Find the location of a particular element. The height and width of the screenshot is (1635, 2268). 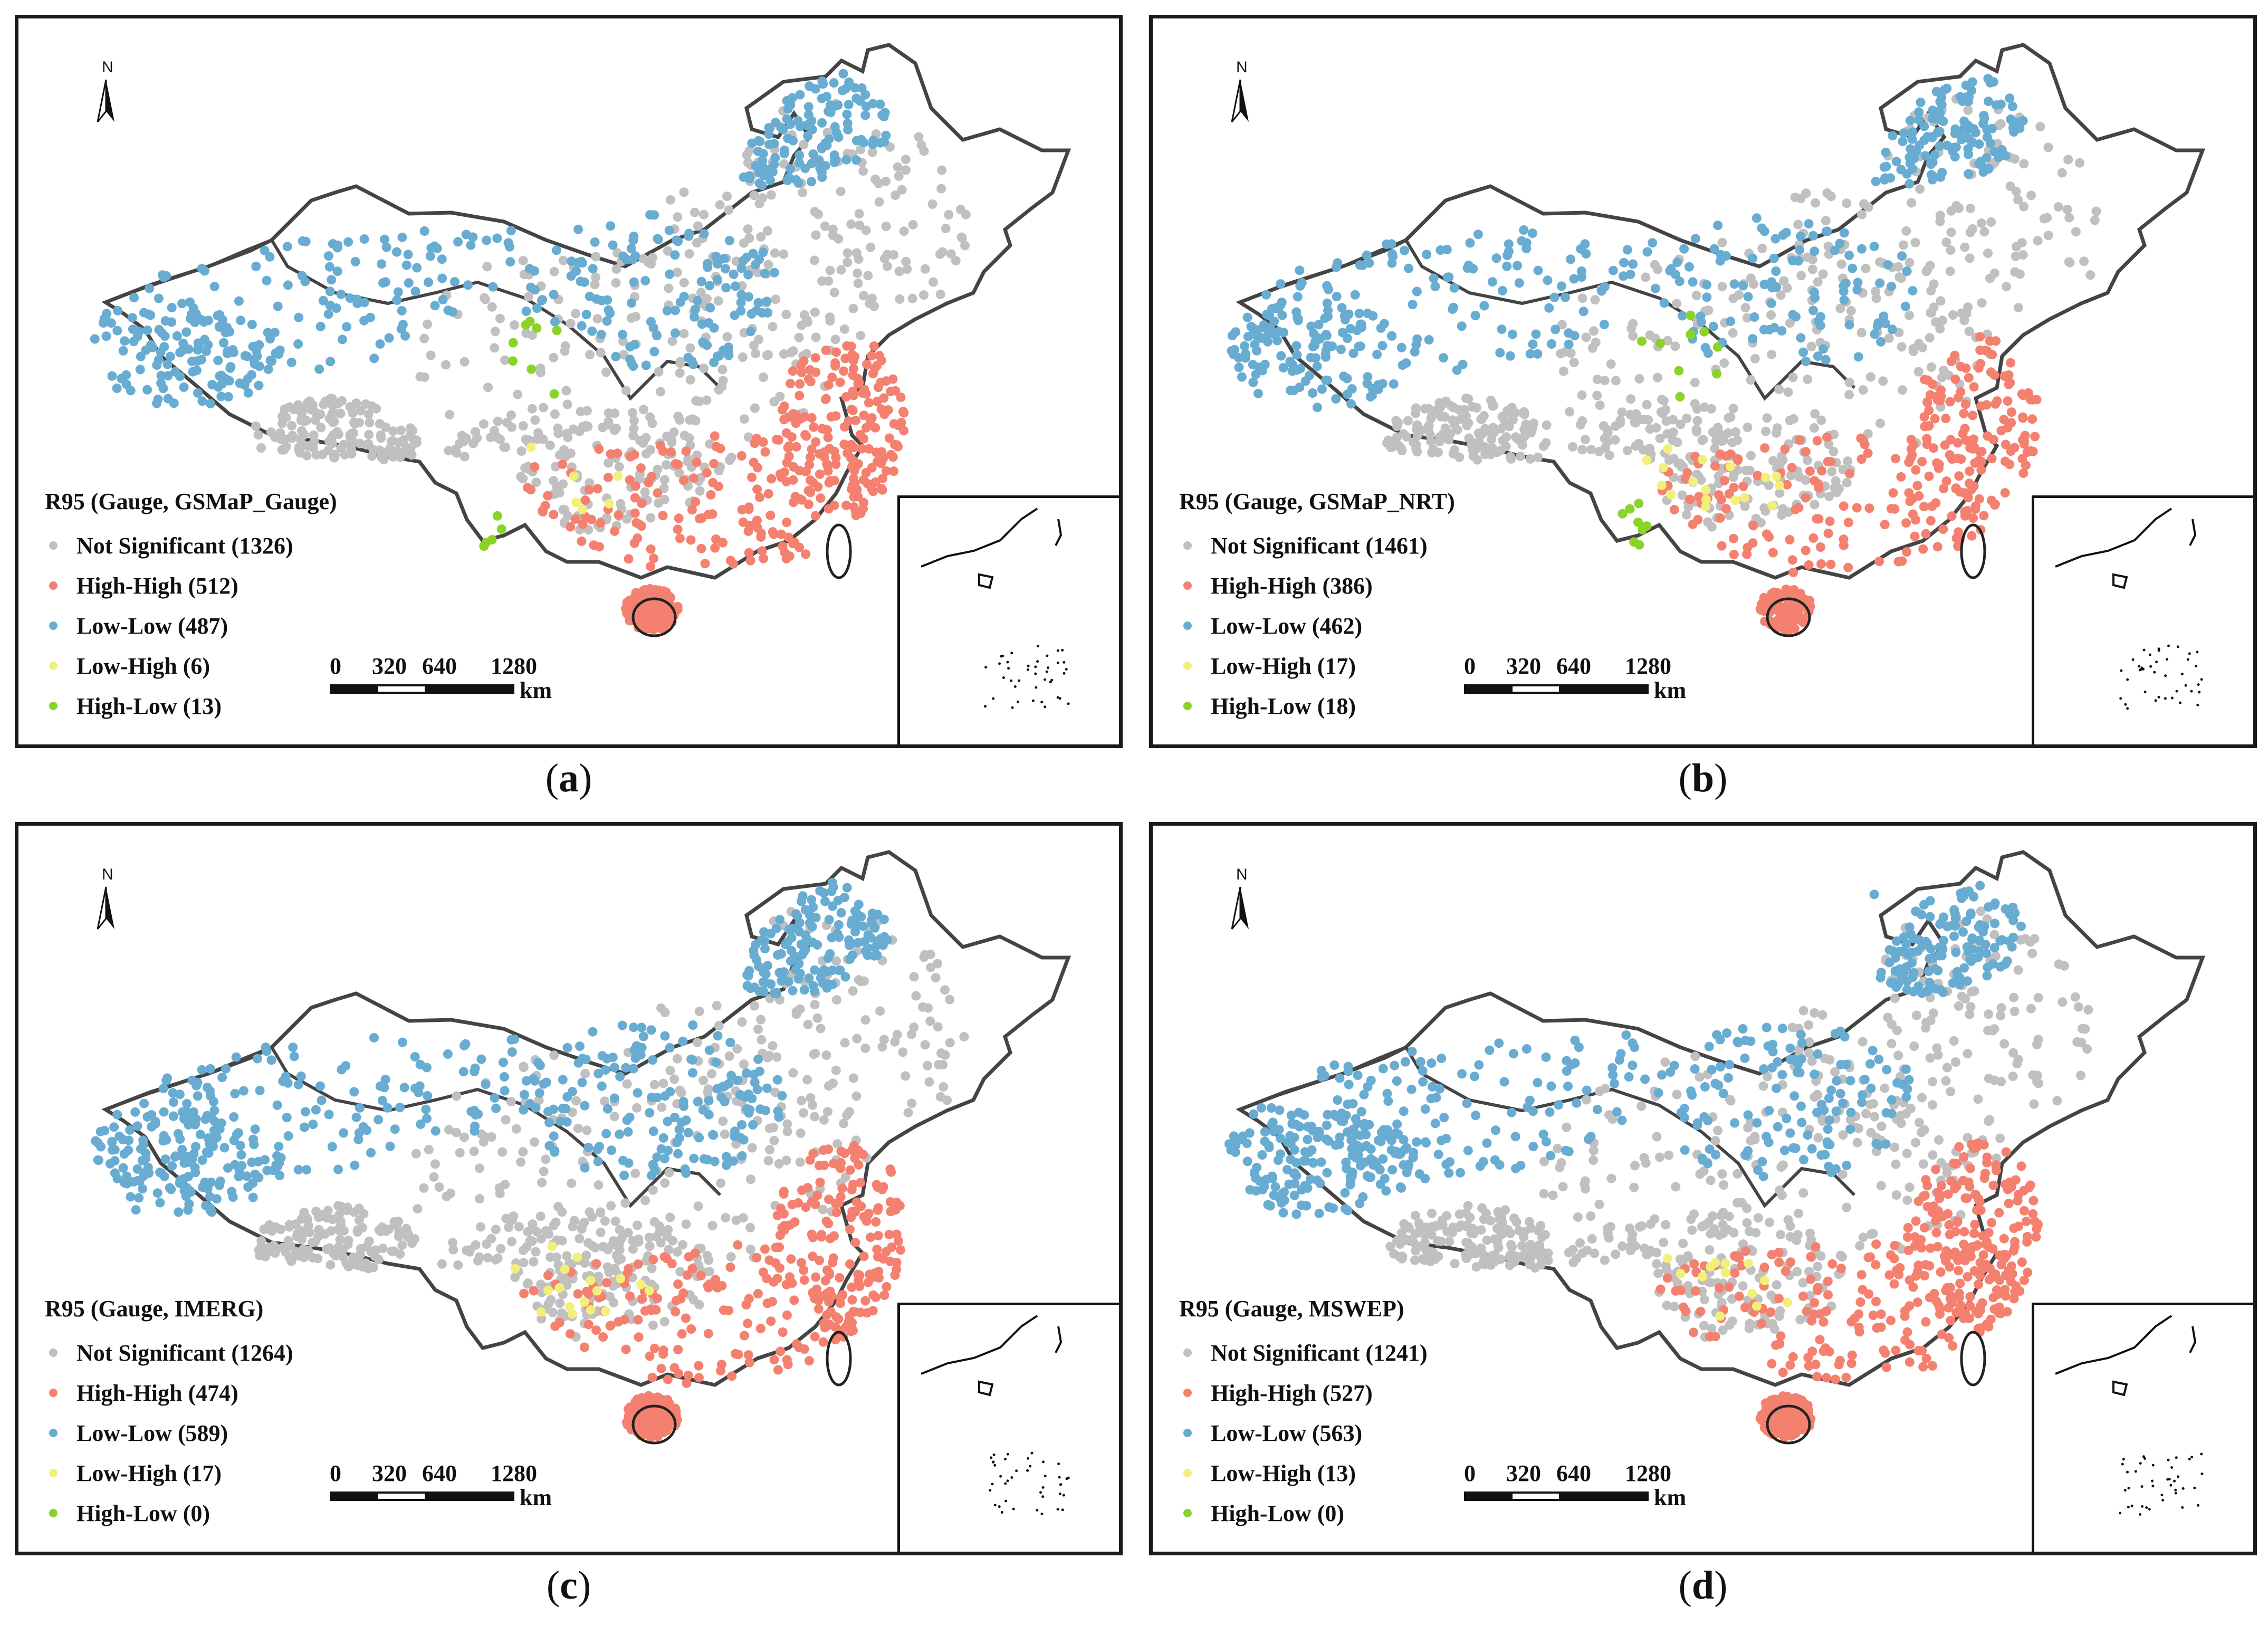

taiwan-island is located at coordinates (839, 1359).